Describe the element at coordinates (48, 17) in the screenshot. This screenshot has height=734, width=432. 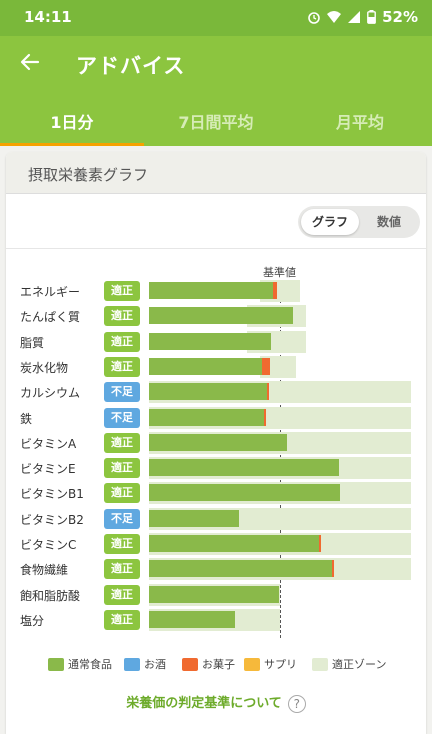
I see `status-time: 14:11` at that location.